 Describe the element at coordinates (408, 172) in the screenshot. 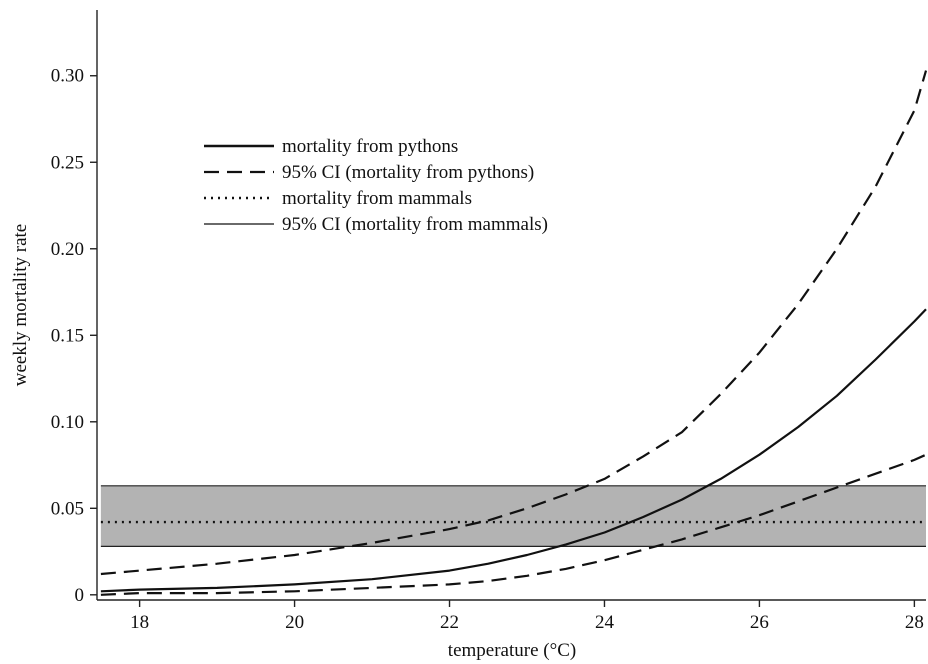

I see `legend-label: 95% CI (mortality from pythons)` at that location.